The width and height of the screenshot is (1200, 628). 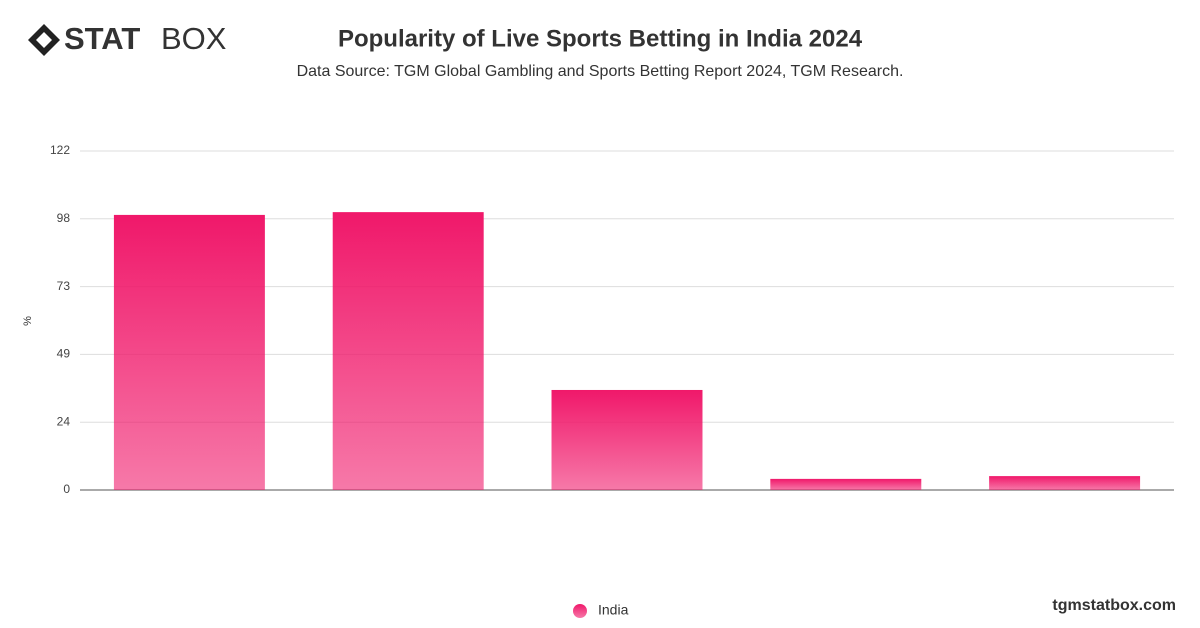 I want to click on y-tick-label: 24, so click(x=64, y=421).